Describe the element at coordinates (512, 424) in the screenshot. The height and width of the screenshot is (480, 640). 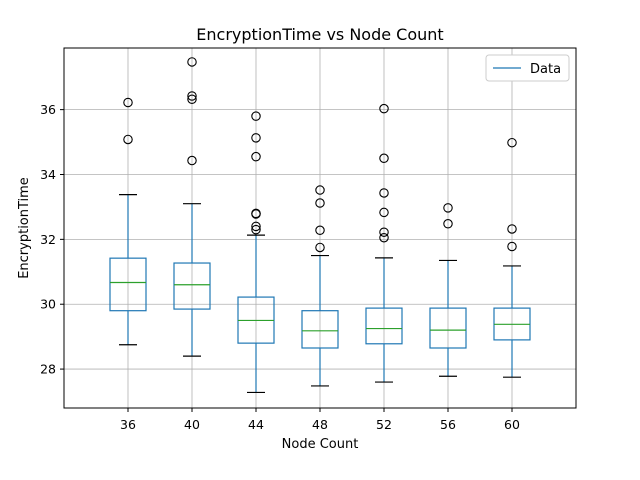
I see `x-tick-label: 60` at that location.